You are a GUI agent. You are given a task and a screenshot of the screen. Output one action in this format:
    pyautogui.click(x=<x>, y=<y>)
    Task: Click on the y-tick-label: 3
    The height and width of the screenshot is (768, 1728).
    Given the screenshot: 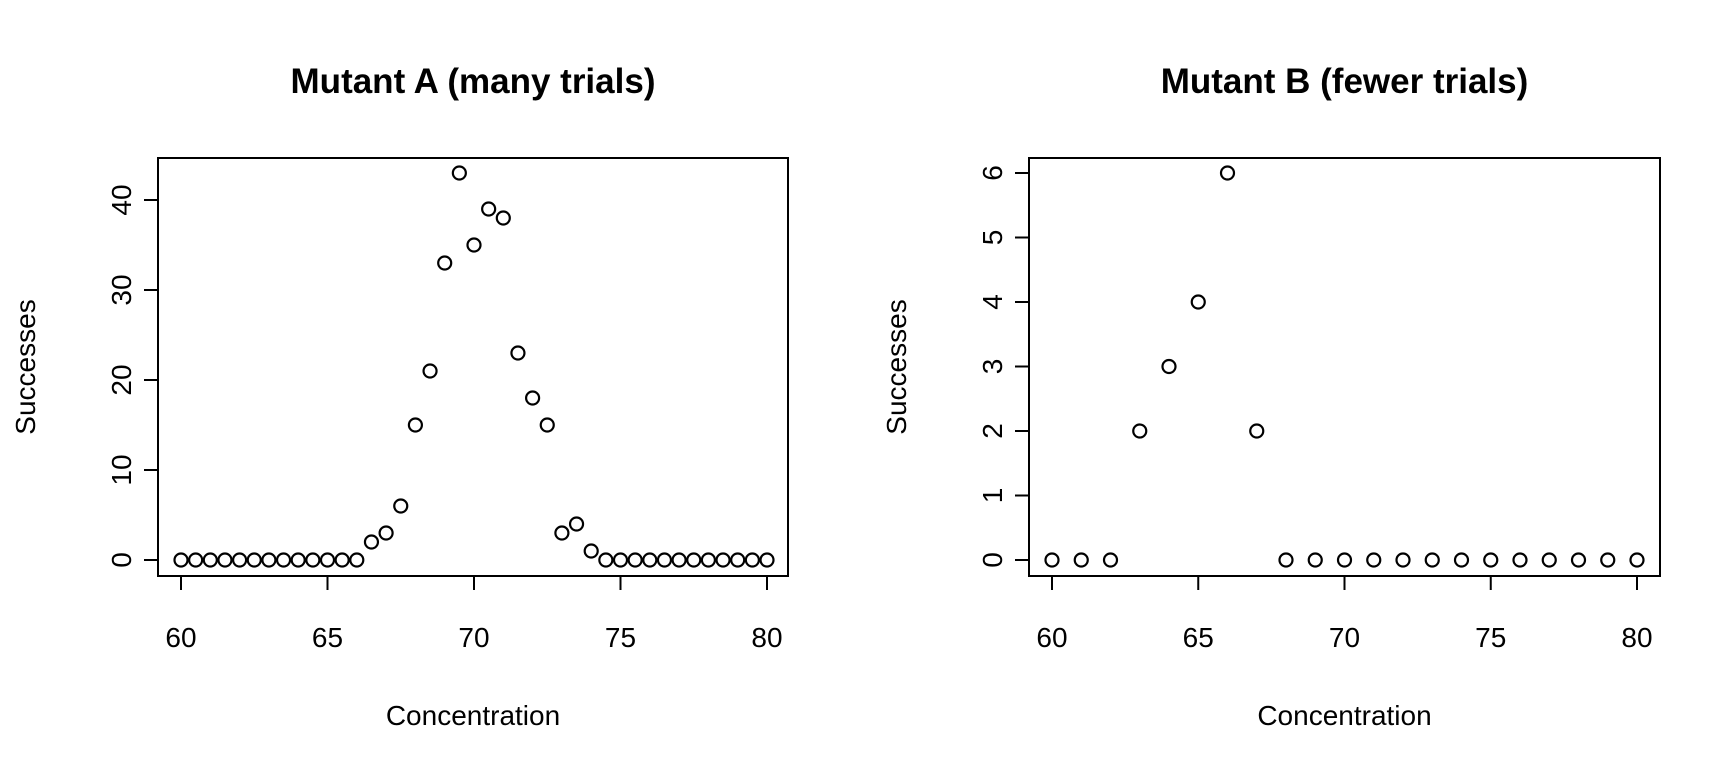 What is the action you would take?
    pyautogui.click(x=992, y=367)
    